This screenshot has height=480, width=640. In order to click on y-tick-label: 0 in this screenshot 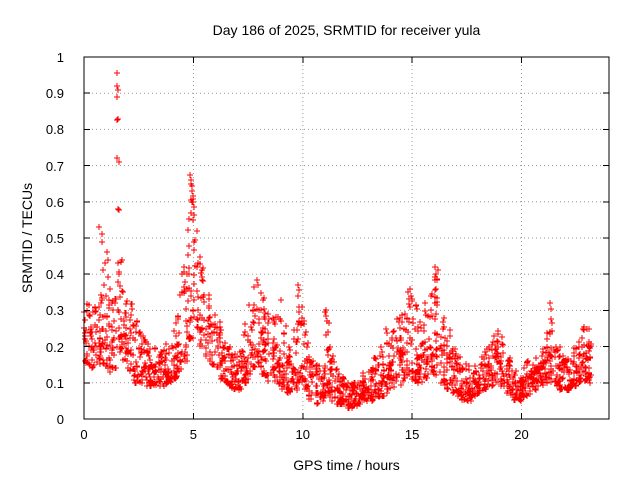, I will do `click(60, 419)`.